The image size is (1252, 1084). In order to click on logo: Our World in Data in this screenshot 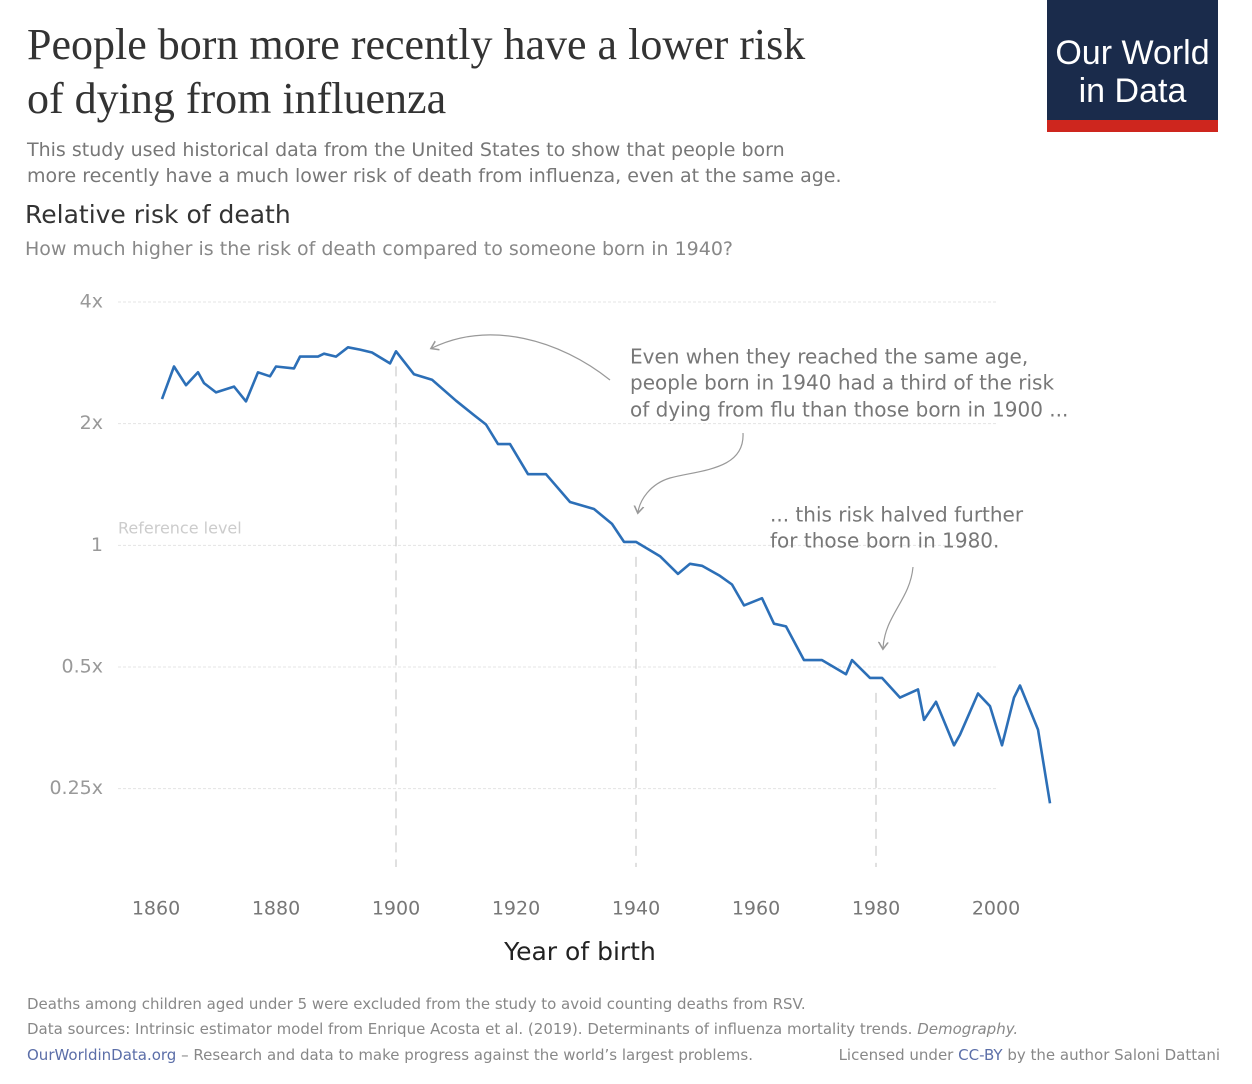, I will do `click(1132, 60)`.